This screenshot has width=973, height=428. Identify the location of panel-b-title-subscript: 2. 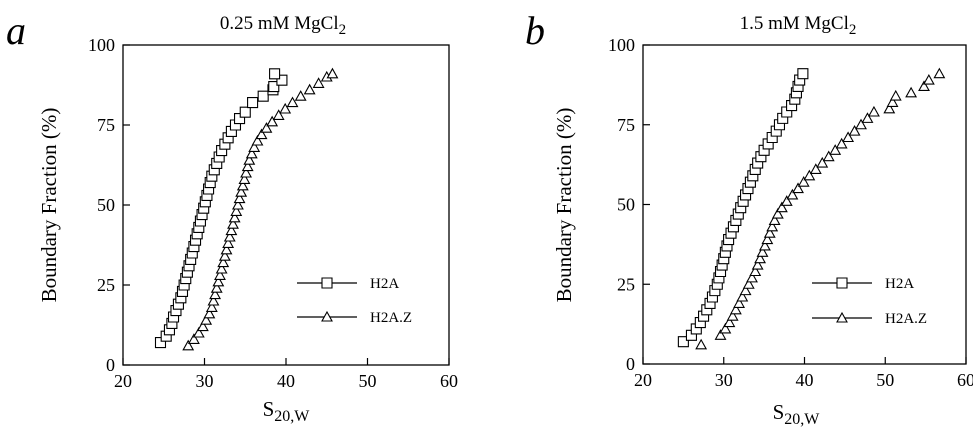
(853, 30).